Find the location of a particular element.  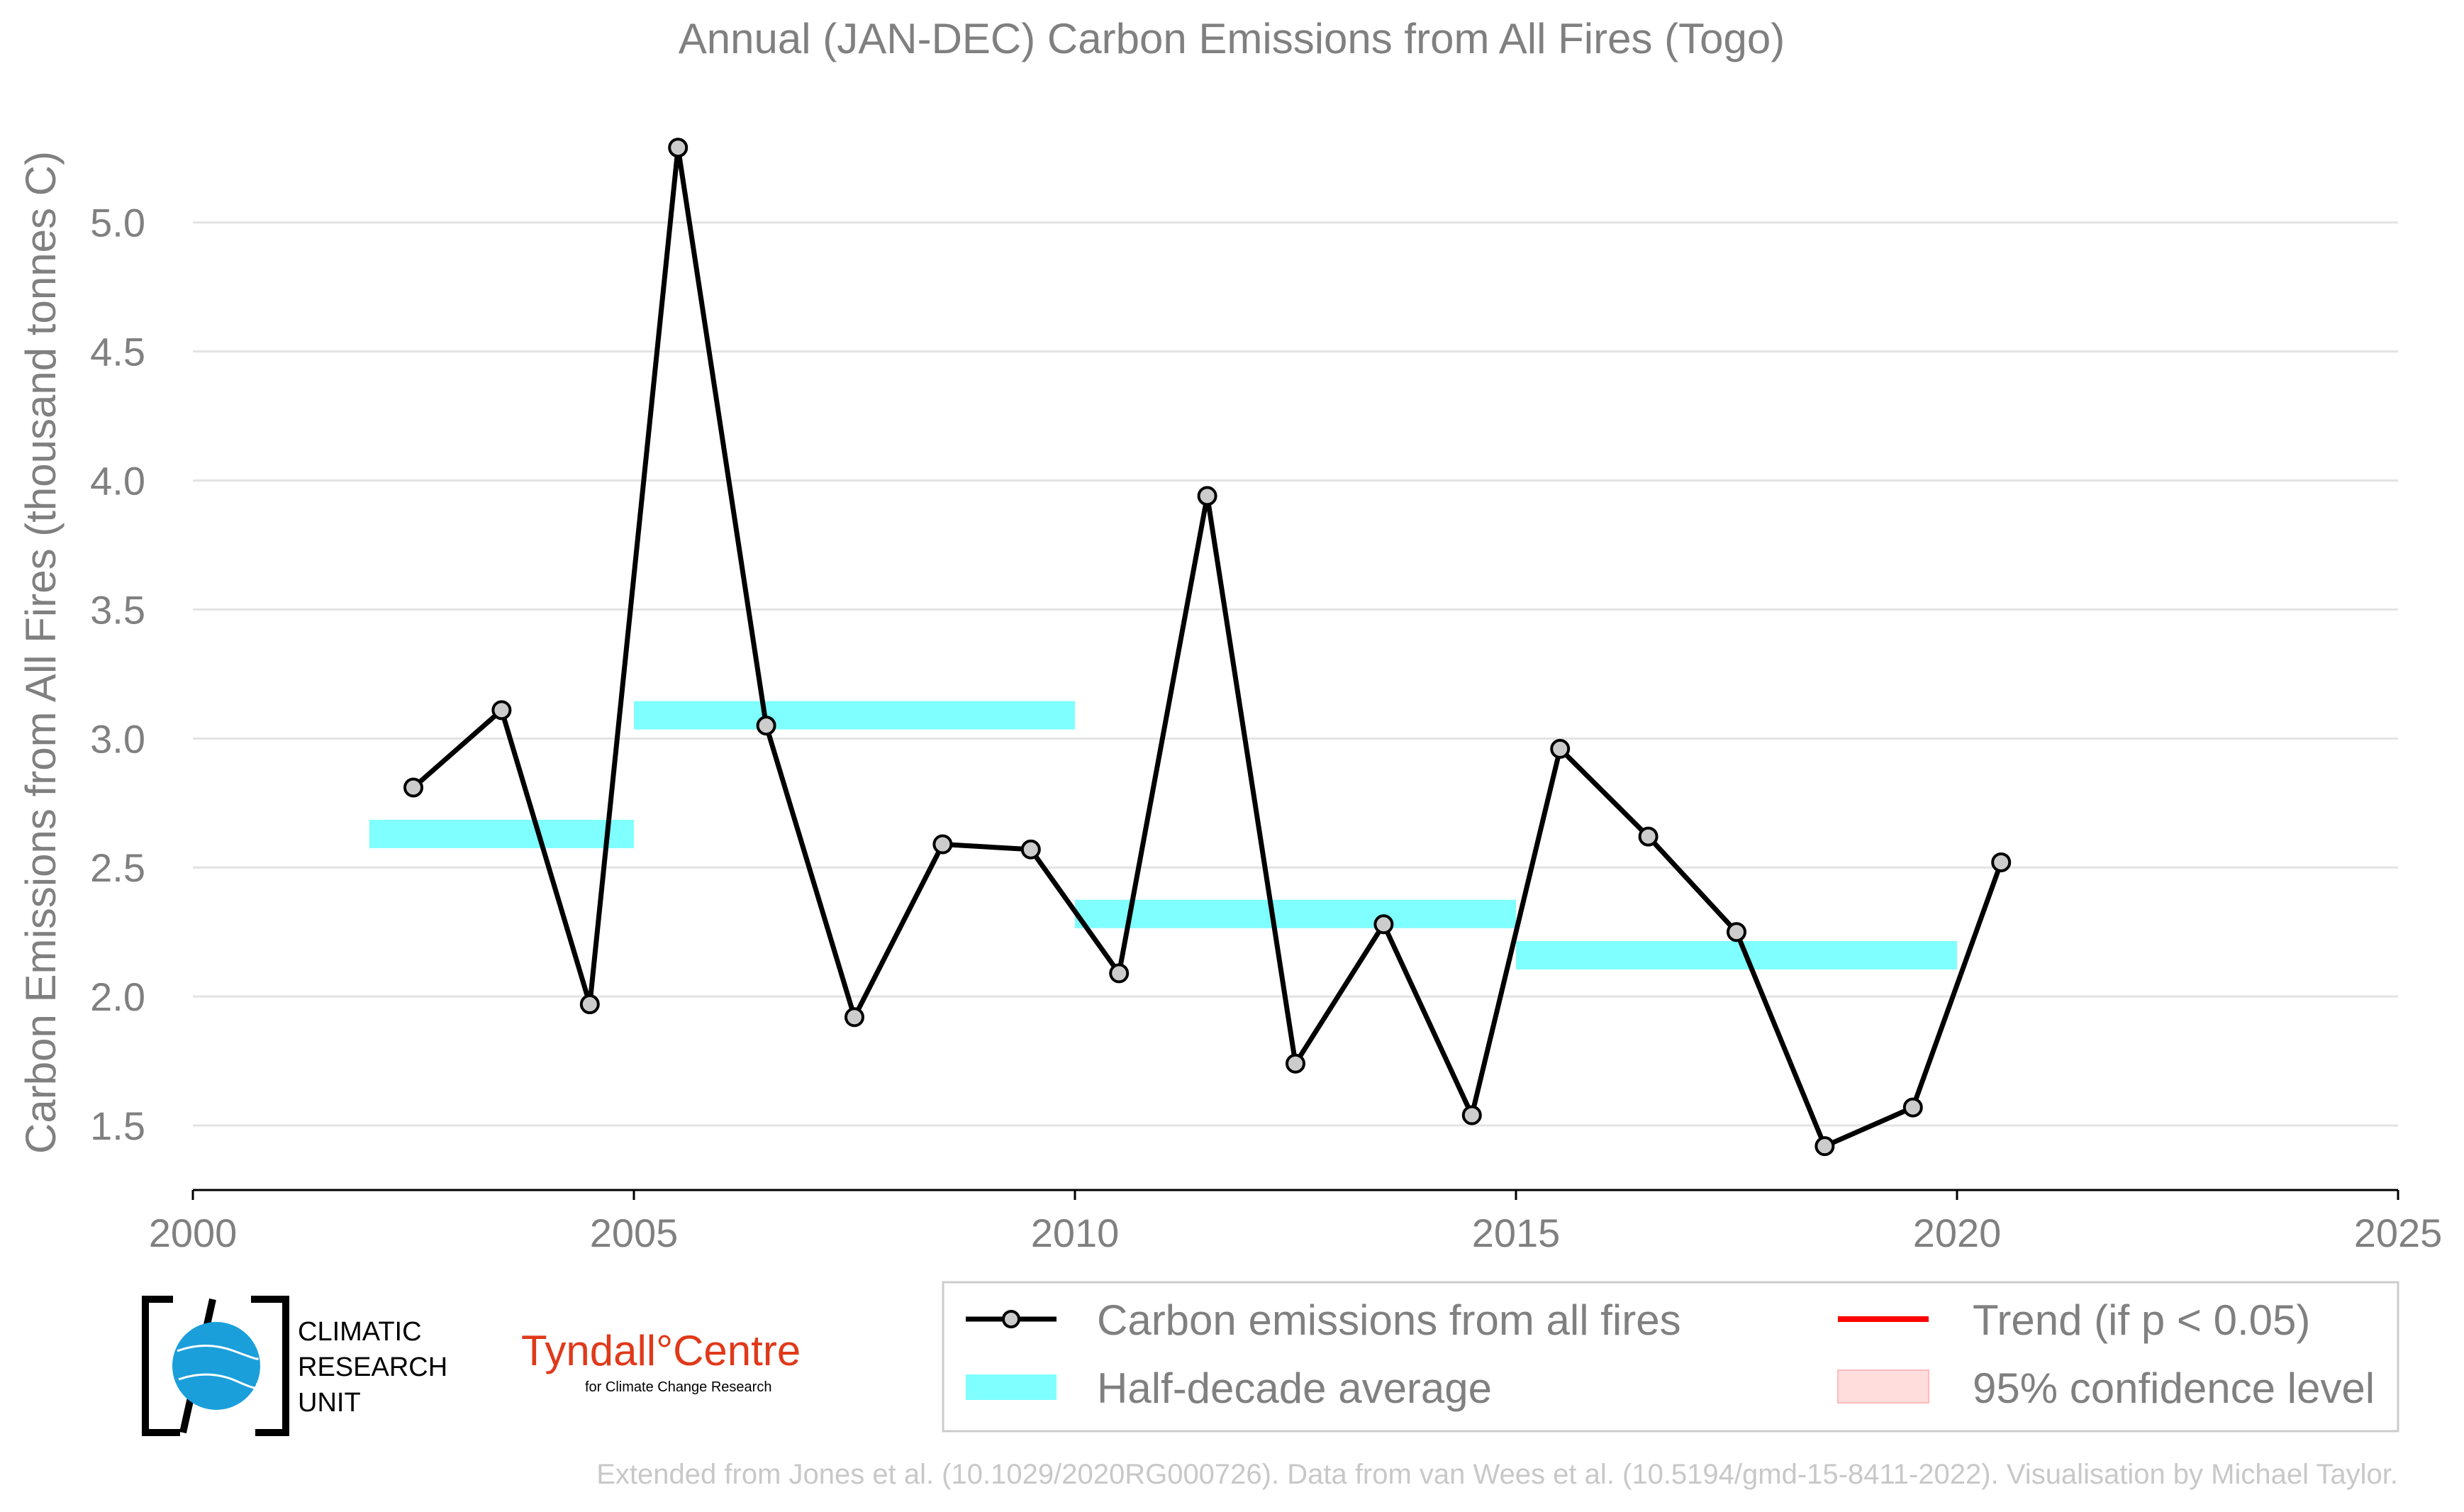

y-tick-label: 1.5 is located at coordinates (117, 1126).